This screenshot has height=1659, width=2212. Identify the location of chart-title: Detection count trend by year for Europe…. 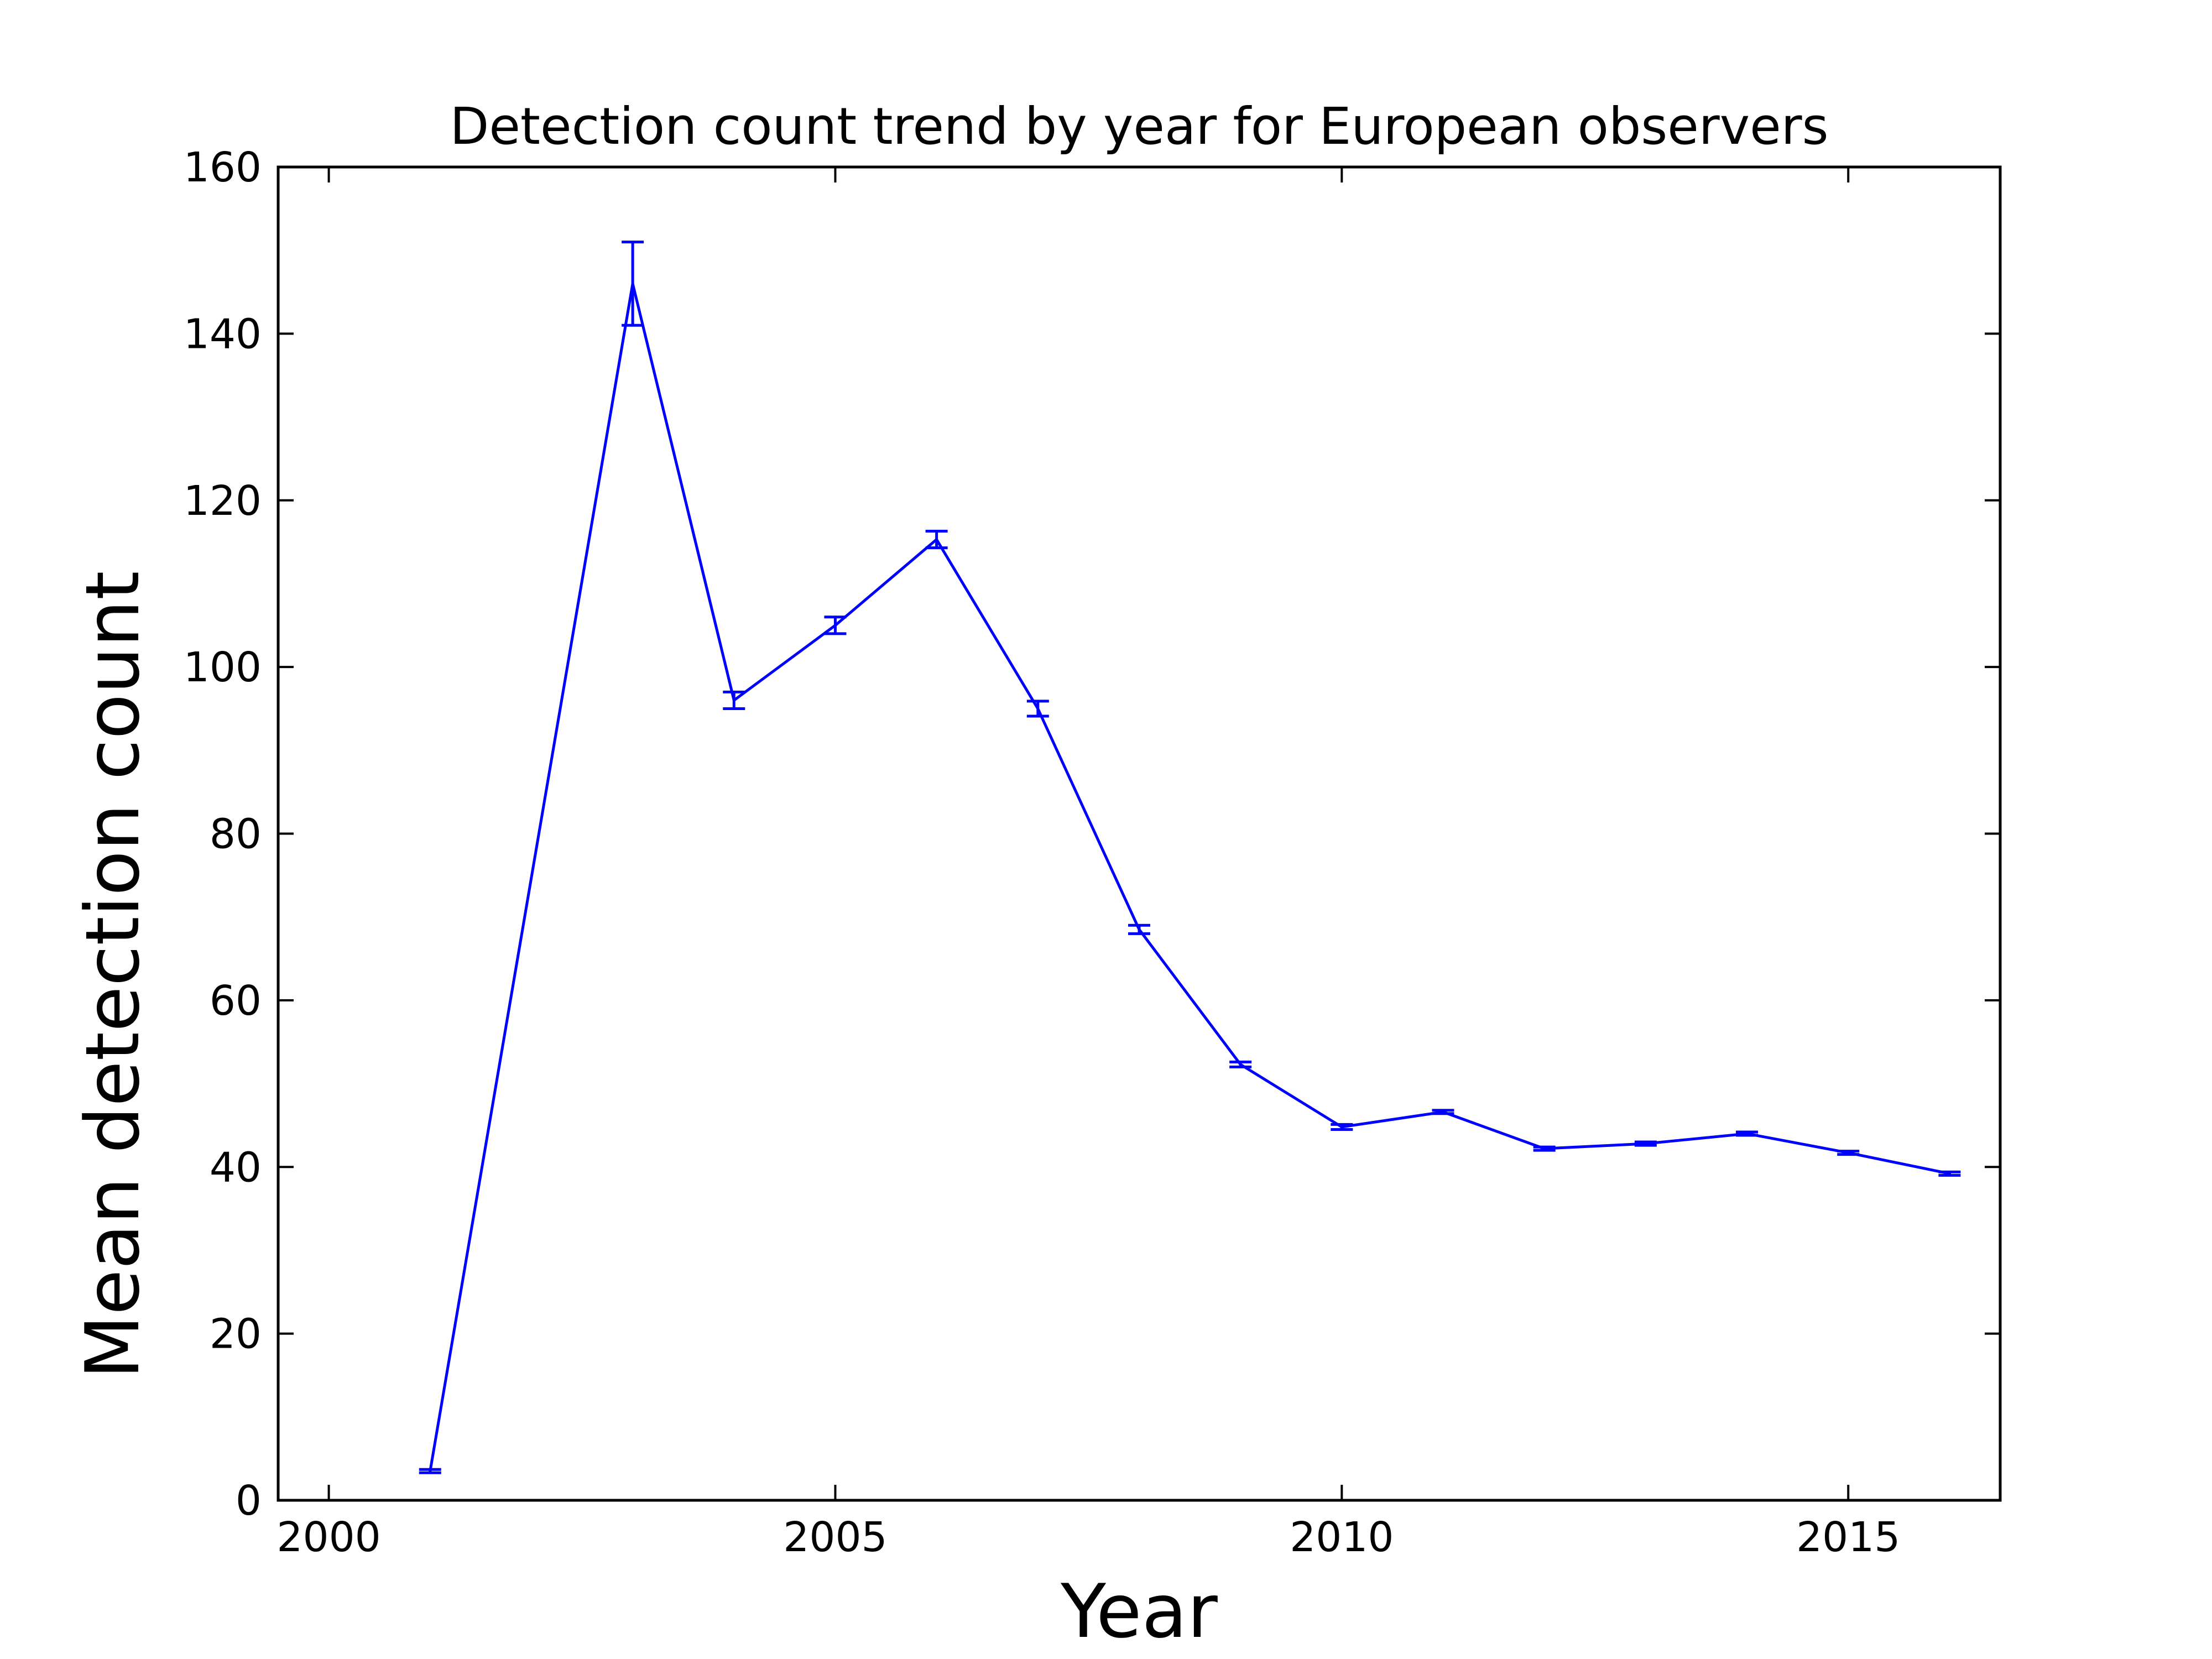
(1139, 127).